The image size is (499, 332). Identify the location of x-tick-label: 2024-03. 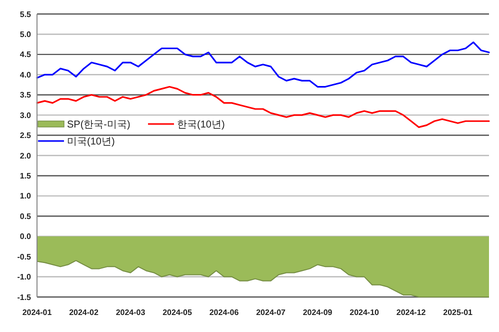
(131, 312).